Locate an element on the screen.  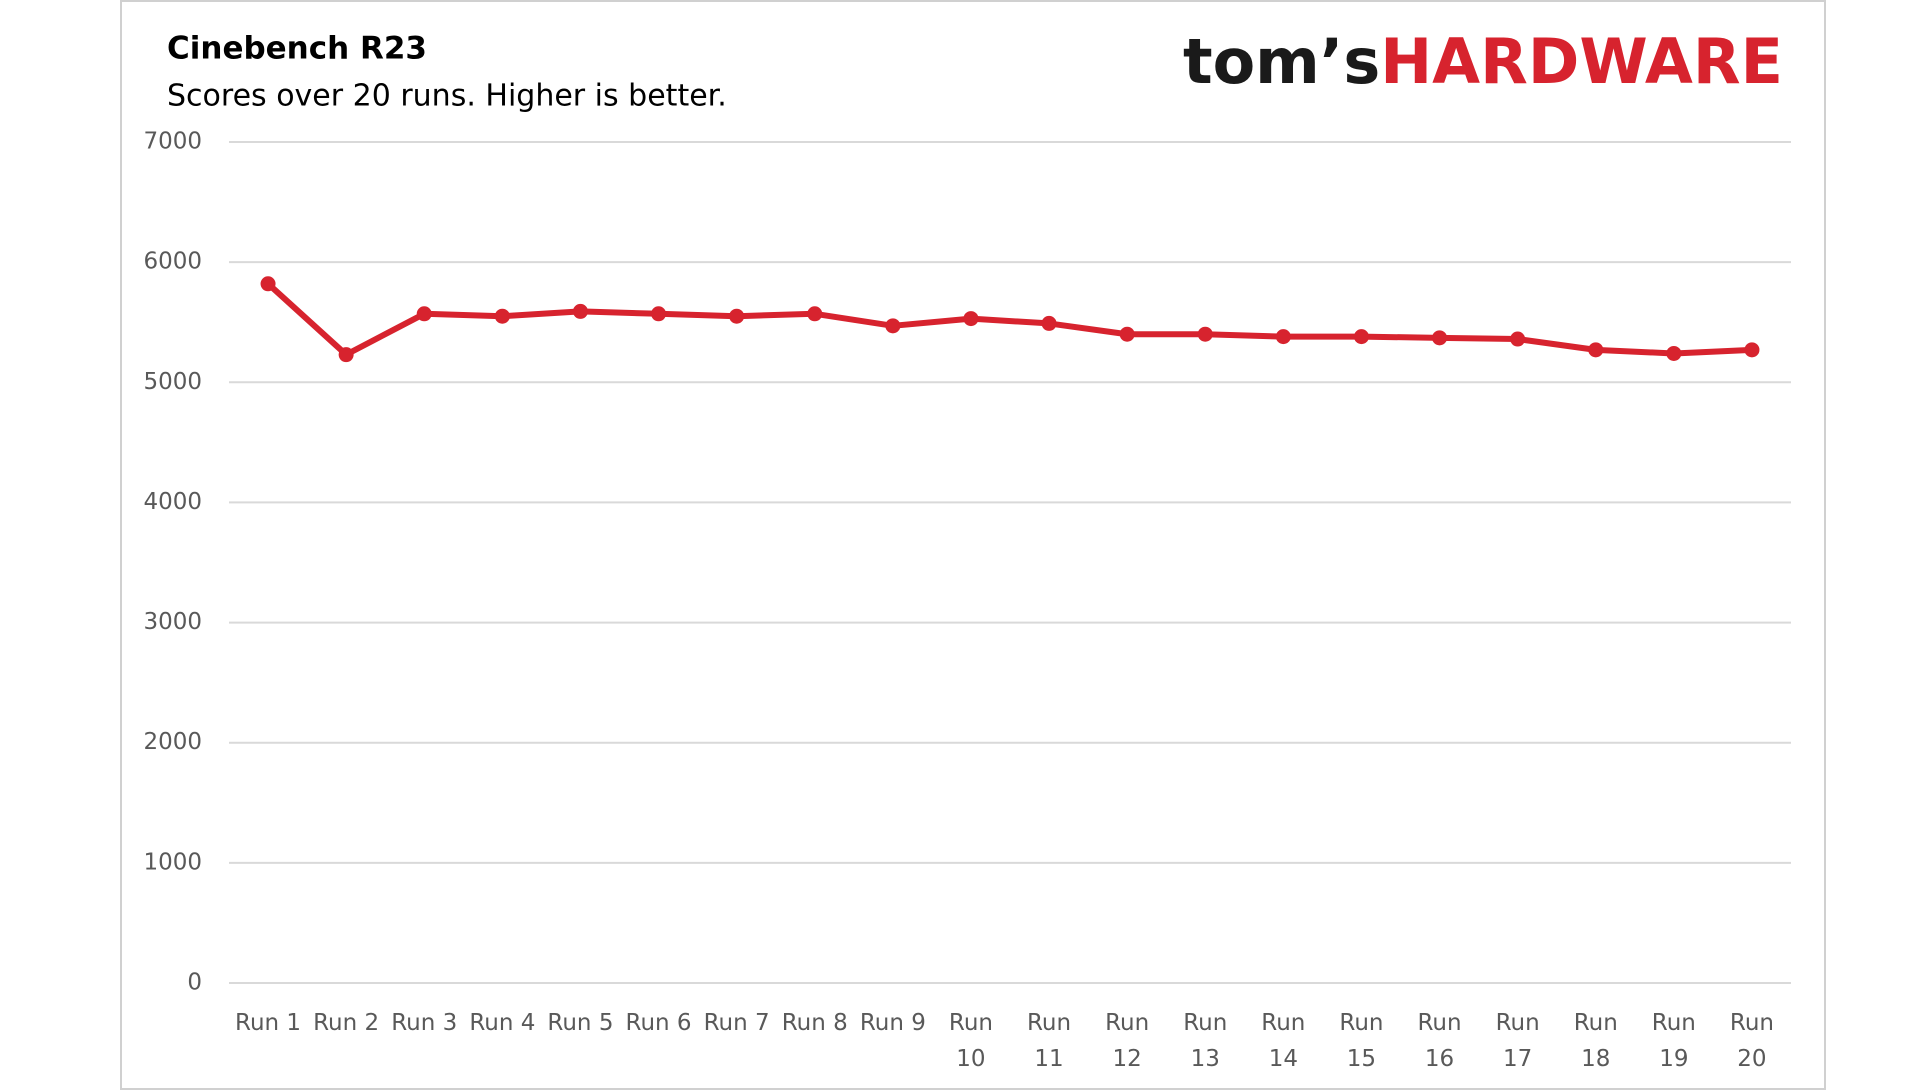
brand-name: HARDWARE is located at coordinates (1581, 61).